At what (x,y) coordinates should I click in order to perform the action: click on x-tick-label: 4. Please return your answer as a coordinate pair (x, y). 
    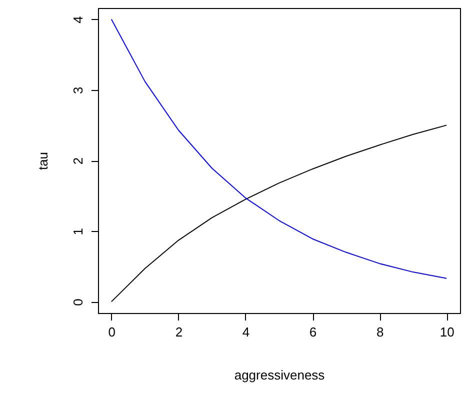
    Looking at the image, I should click on (246, 332).